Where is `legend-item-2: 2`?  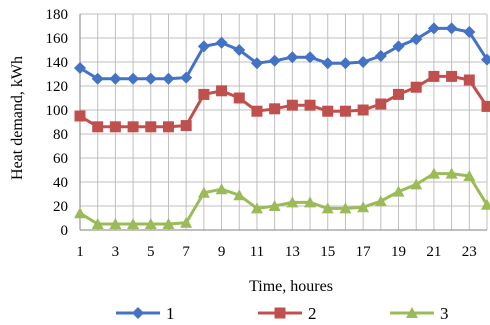
legend-item-2: 2 is located at coordinates (287, 313).